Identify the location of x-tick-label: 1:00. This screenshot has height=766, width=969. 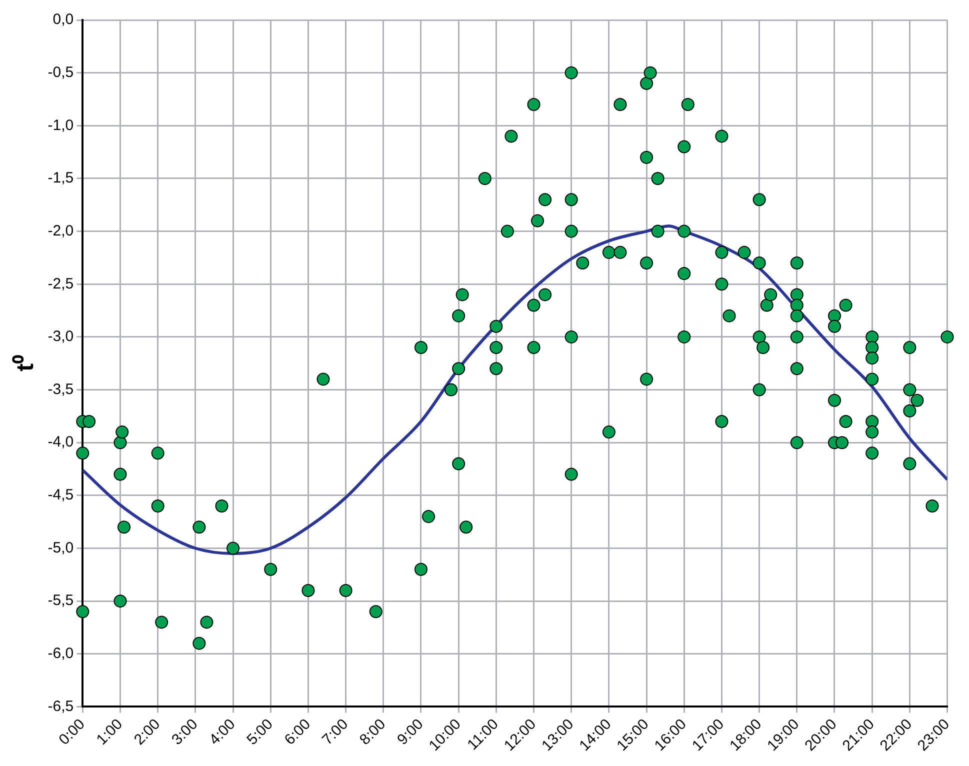
(109, 732).